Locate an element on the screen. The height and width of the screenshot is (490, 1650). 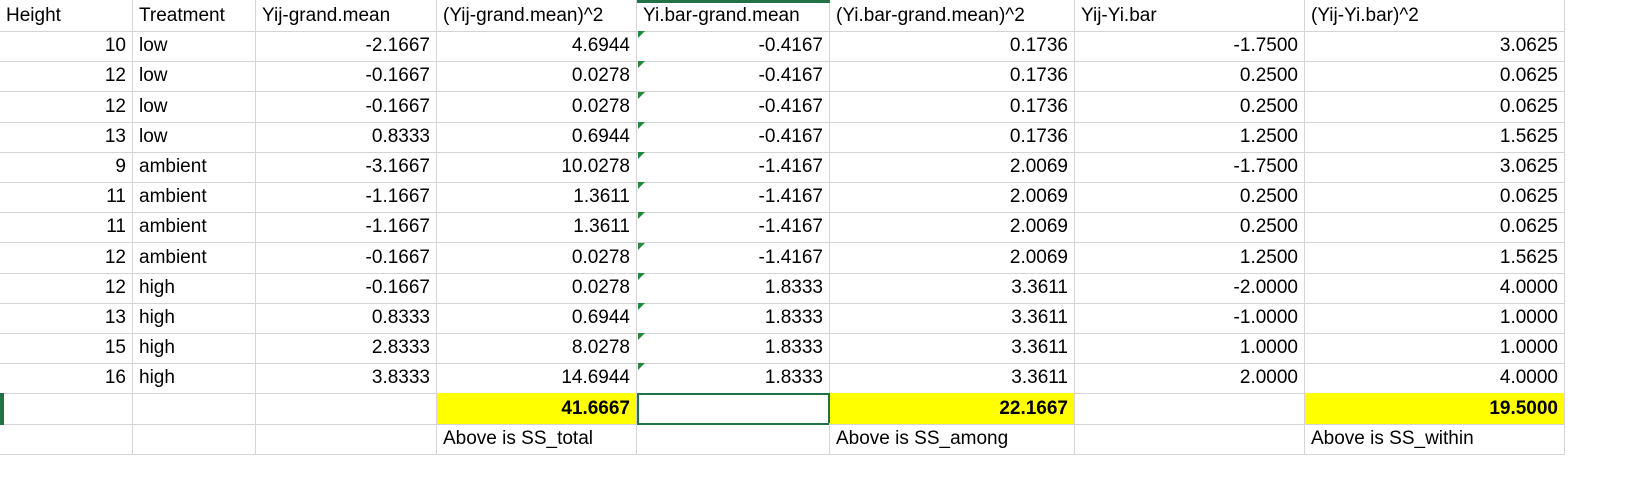
header-cell-yibar-grand-mean-sq: (Yi.bar-grand.mean)^2 is located at coordinates (952, 16).